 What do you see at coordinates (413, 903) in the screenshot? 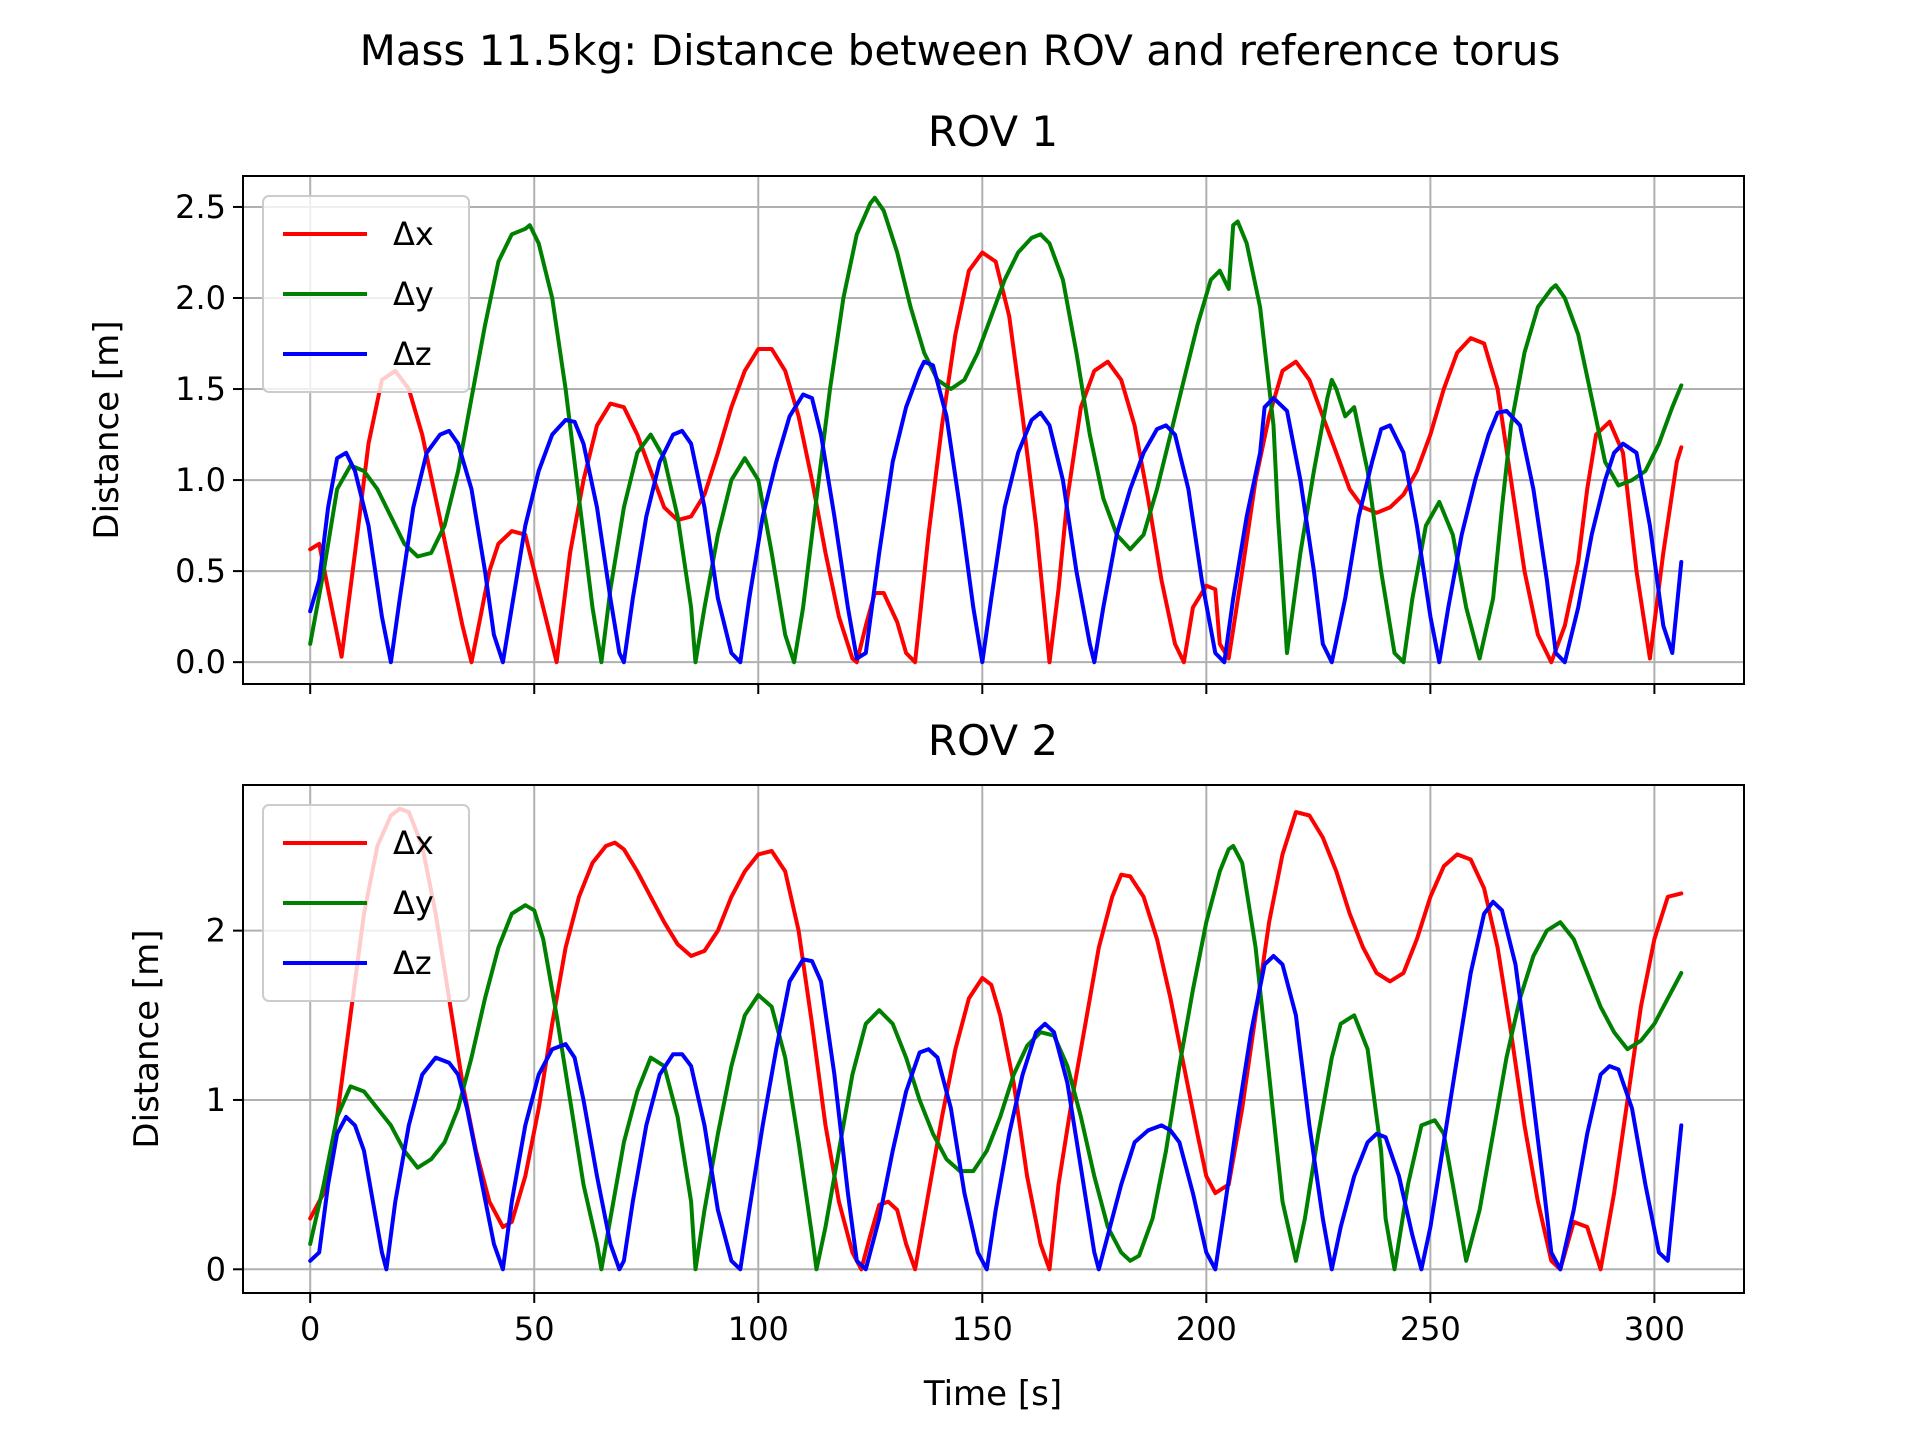
I see `rov2-legend-label-dy: Δy` at bounding box center [413, 903].